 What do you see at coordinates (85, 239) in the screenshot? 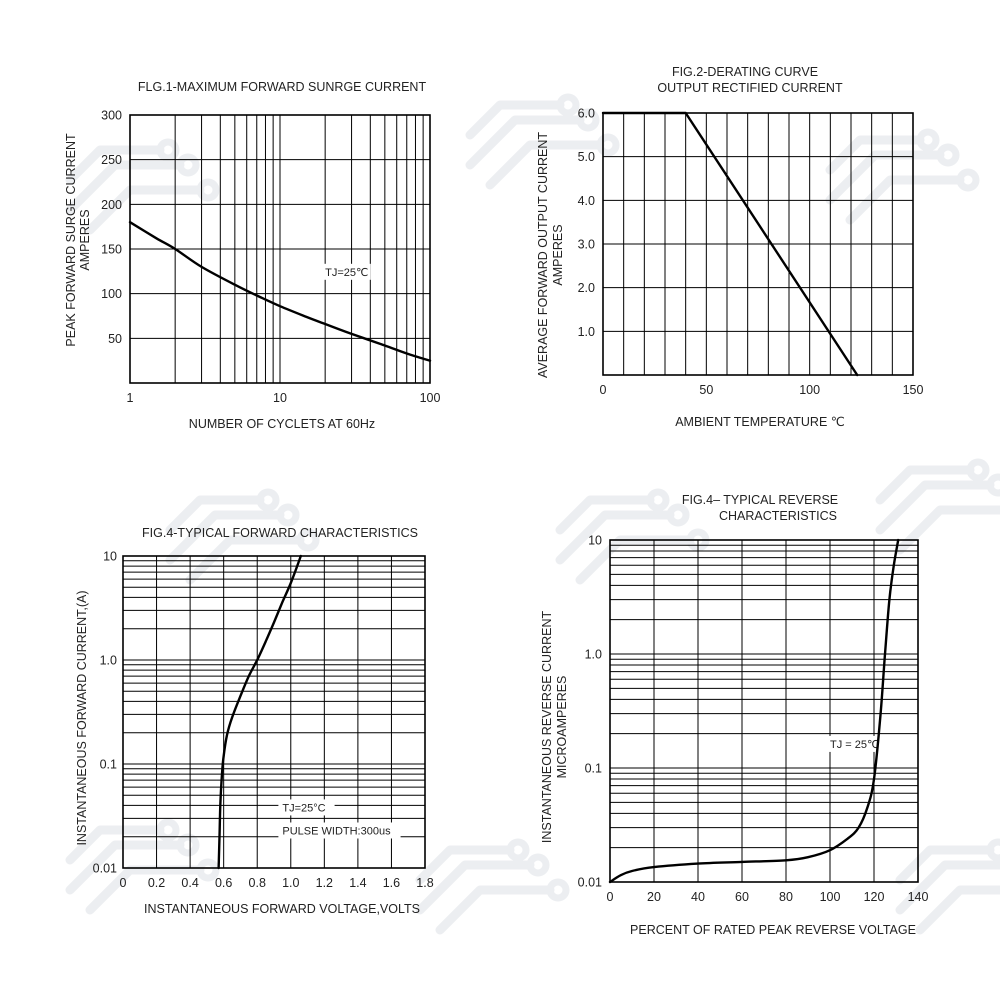
I see `fig1-ylabel-line2: AMPERES` at bounding box center [85, 239].